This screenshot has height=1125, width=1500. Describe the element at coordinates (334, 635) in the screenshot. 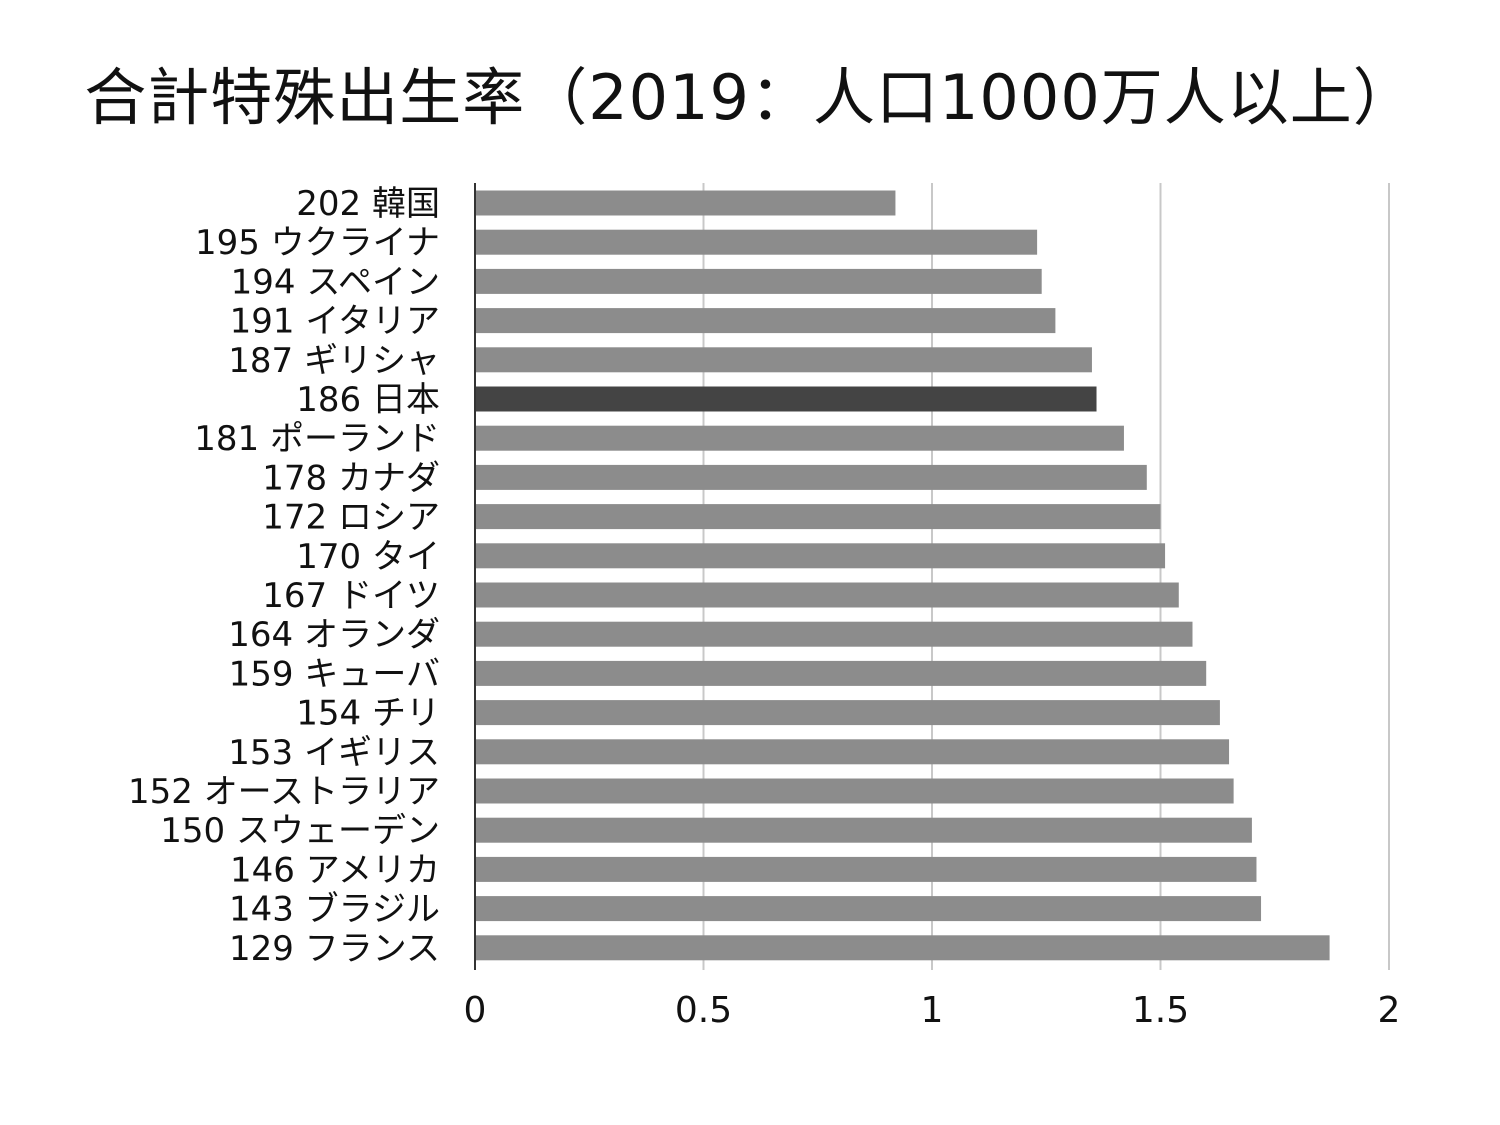

I see `category-label: 164 オランダ` at that location.